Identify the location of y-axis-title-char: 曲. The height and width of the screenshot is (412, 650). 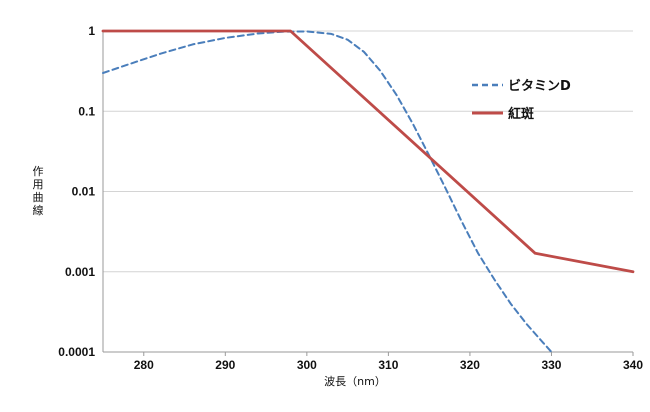
(38, 197).